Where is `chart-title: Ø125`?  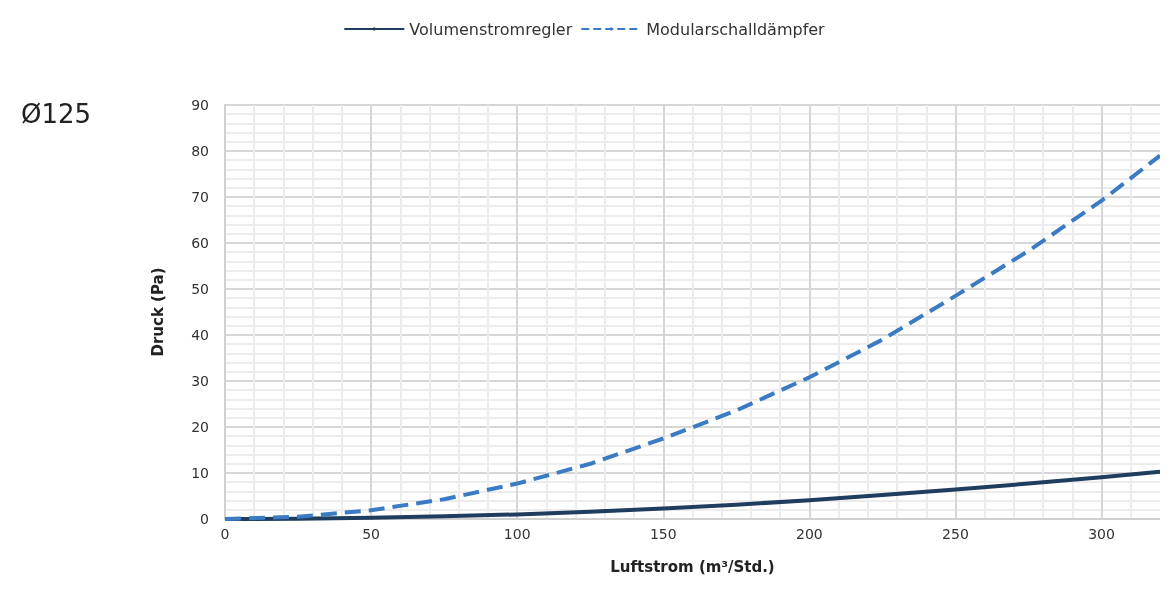 chart-title: Ø125 is located at coordinates (56, 114).